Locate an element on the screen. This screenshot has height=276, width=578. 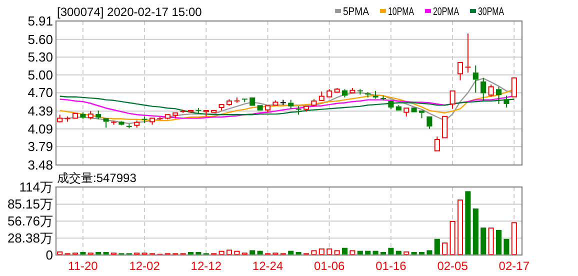
x-tick-label: 12-24 is located at coordinates (268, 266).